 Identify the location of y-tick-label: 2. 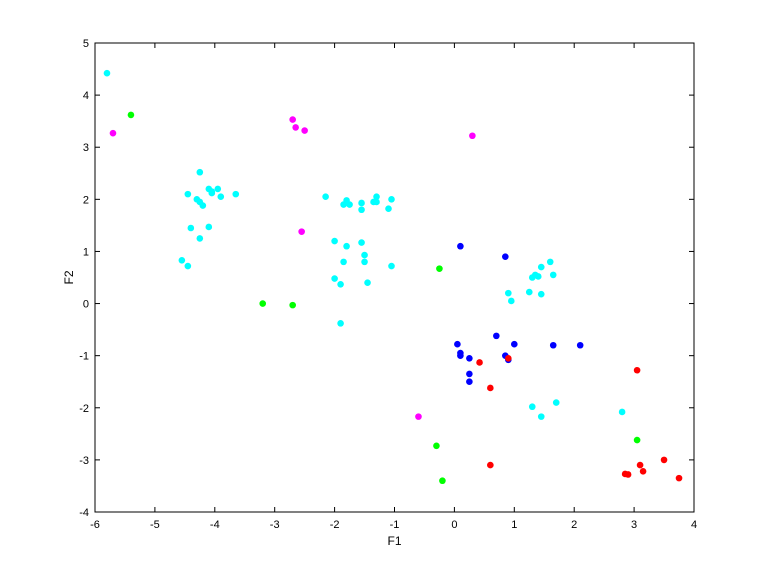
(86, 200).